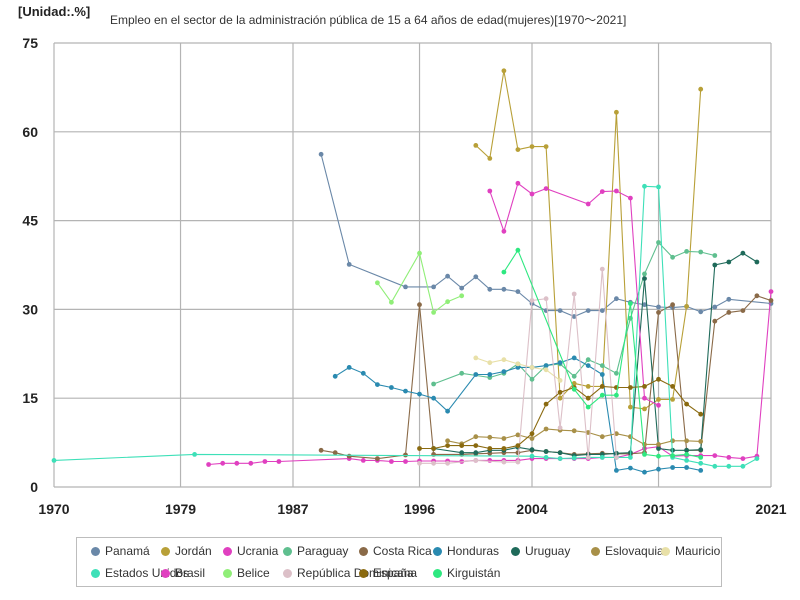 This screenshot has width=800, height=600. Describe the element at coordinates (634, 551) in the screenshot. I see `legend-label: Eslovaquia` at that location.